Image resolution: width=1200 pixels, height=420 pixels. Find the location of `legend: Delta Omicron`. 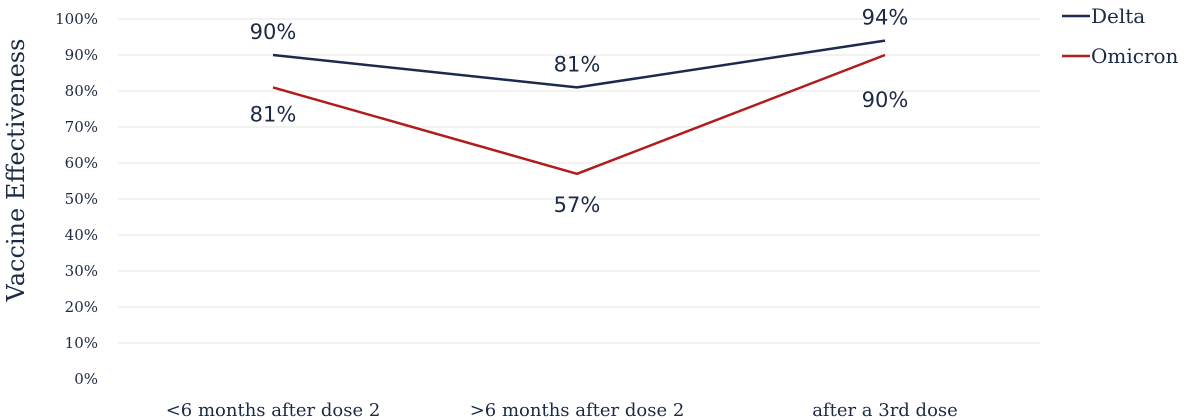

legend: Delta Omicron is located at coordinates (1120, 36).